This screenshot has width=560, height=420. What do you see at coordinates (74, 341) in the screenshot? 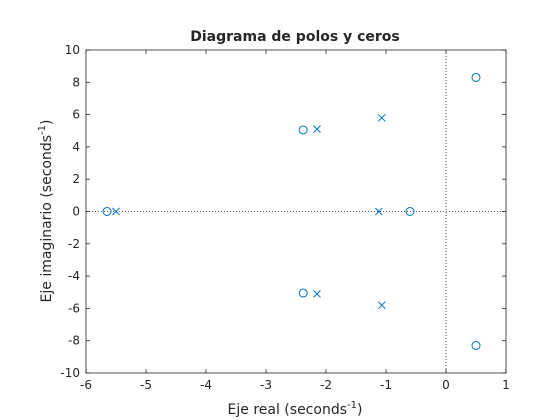
I see `y-tick-label: -8` at bounding box center [74, 341].